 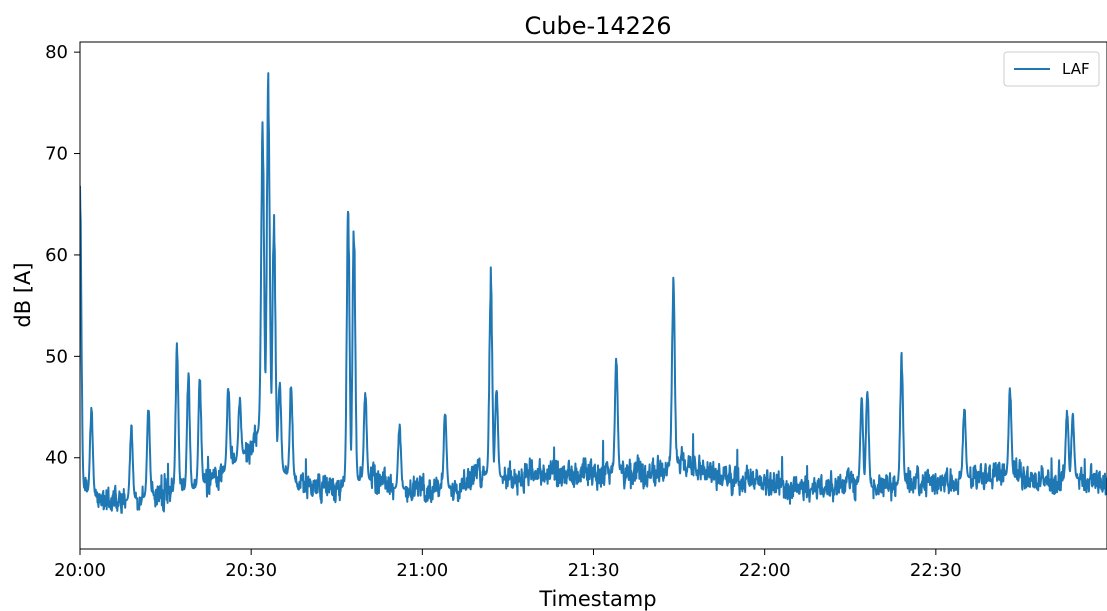 I want to click on legend-box, so click(x=1051, y=69).